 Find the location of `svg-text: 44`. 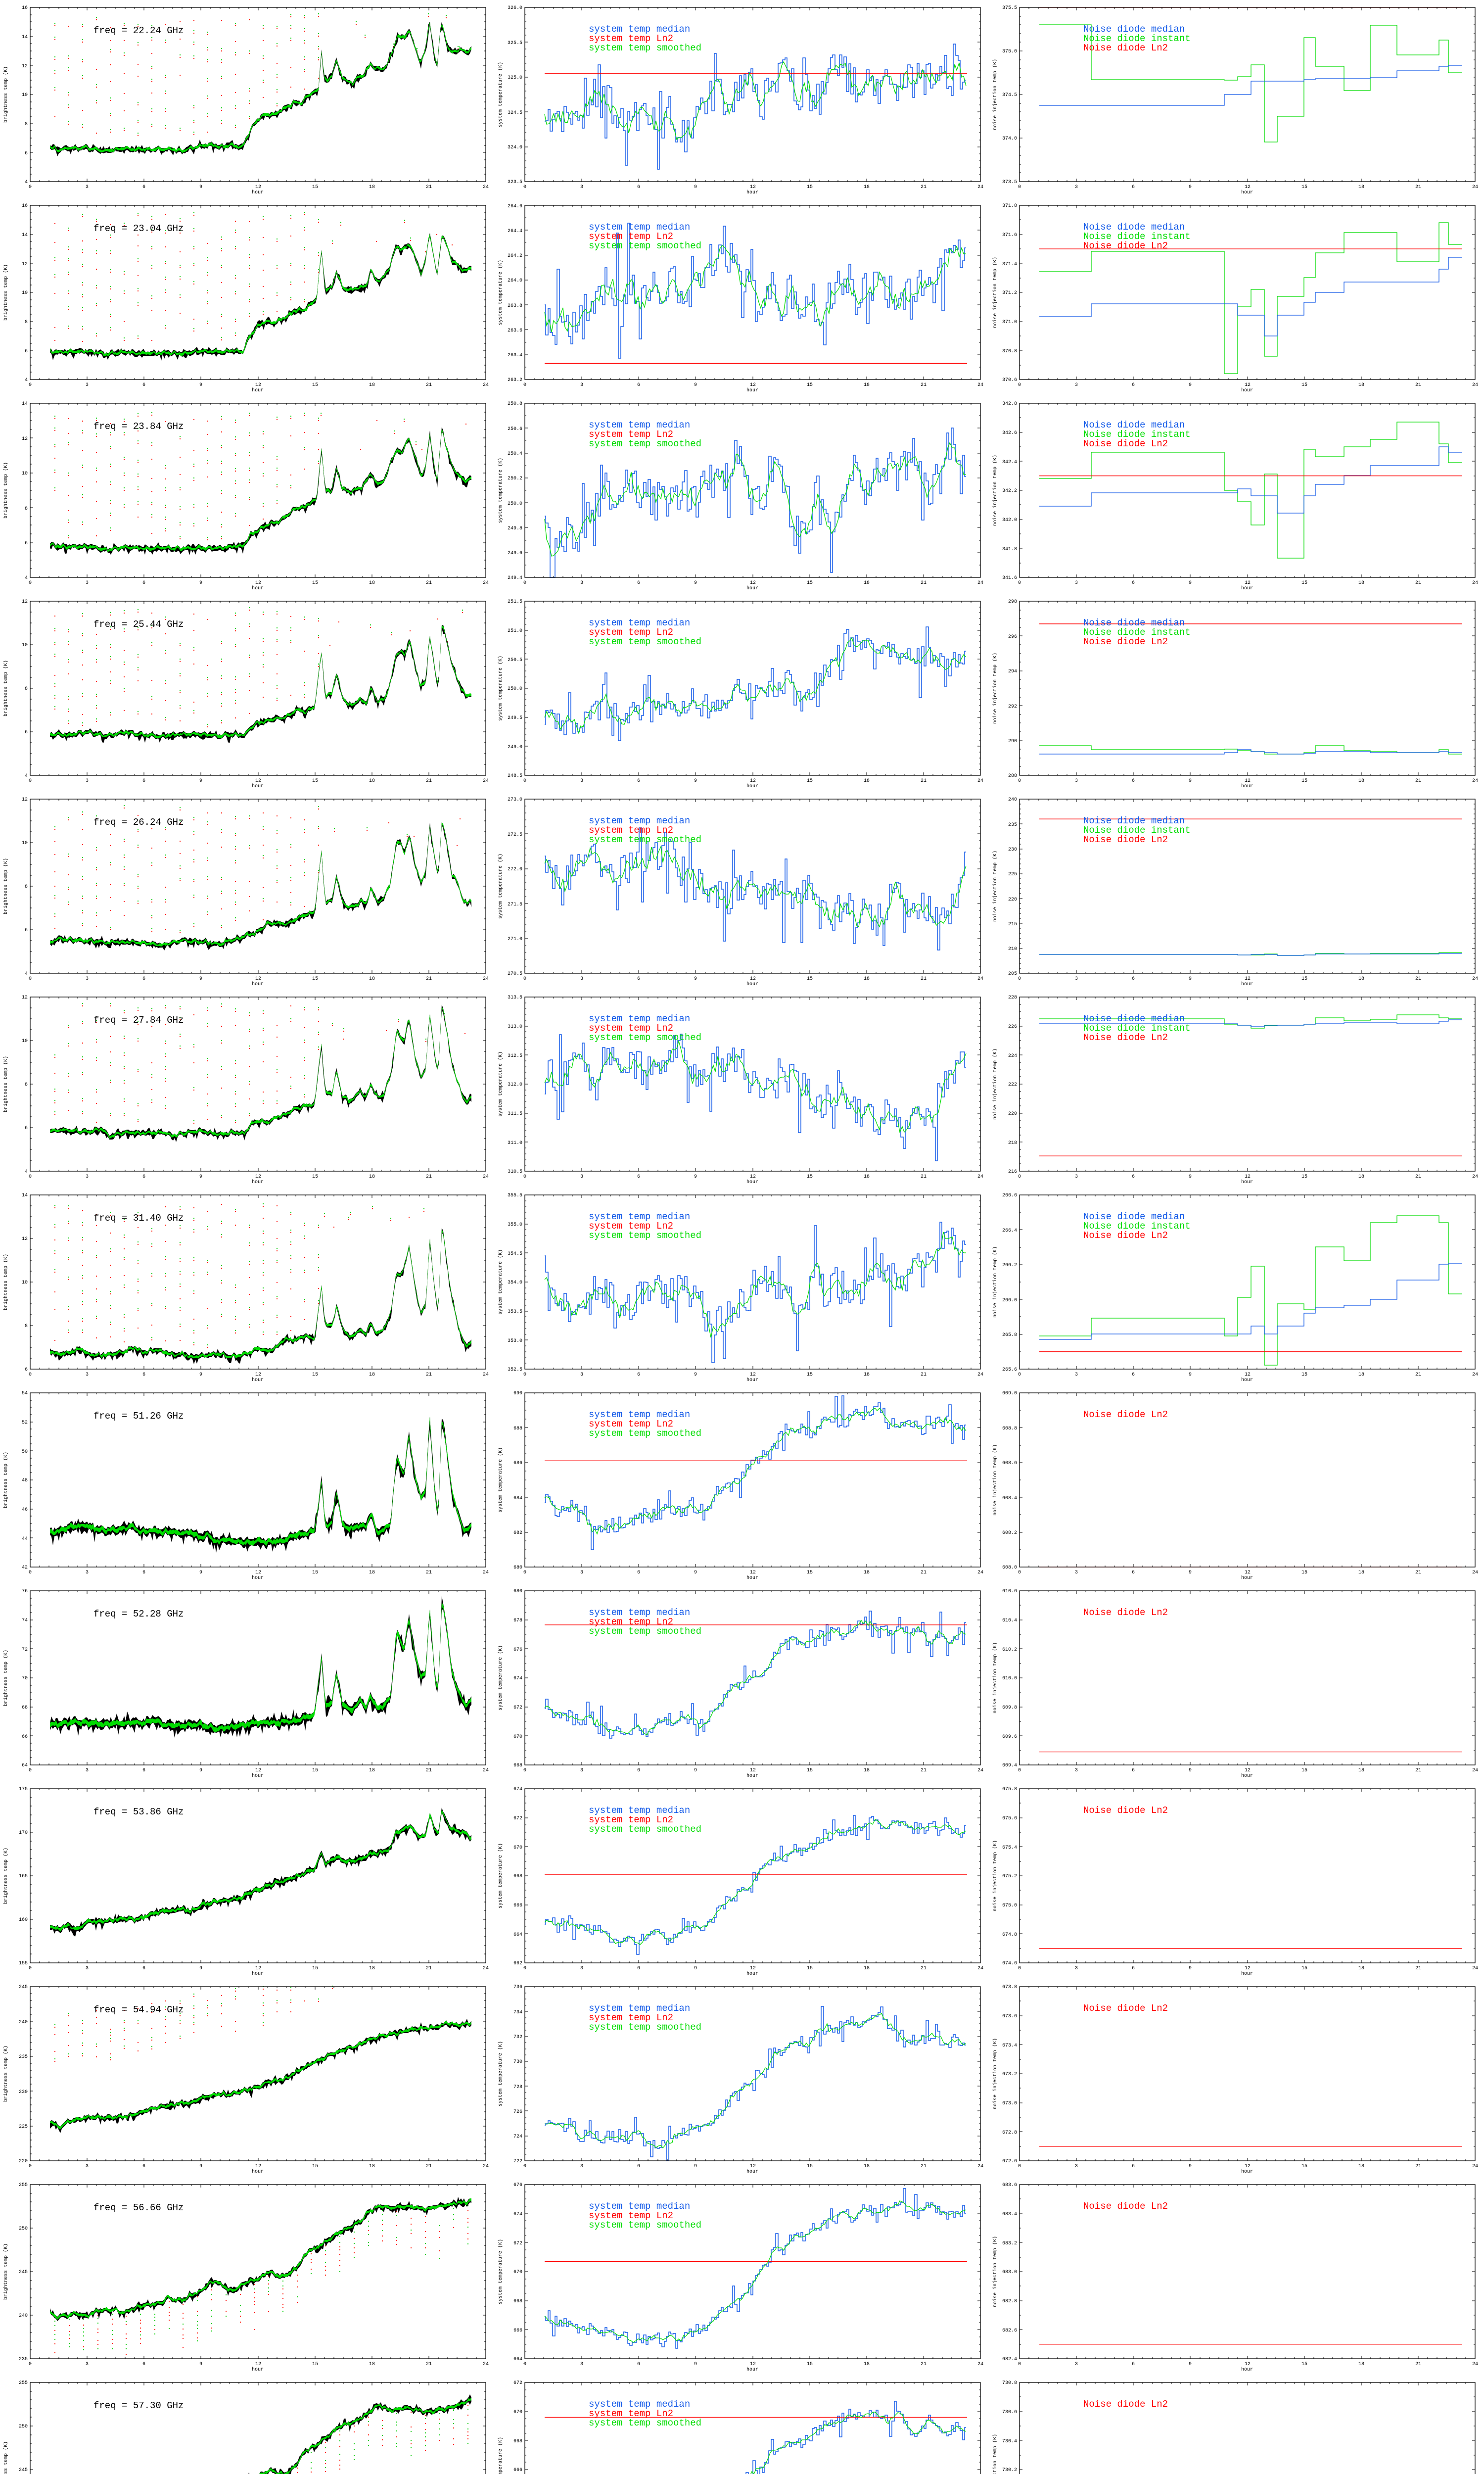

svg-text: 44 is located at coordinates (25, 1539).